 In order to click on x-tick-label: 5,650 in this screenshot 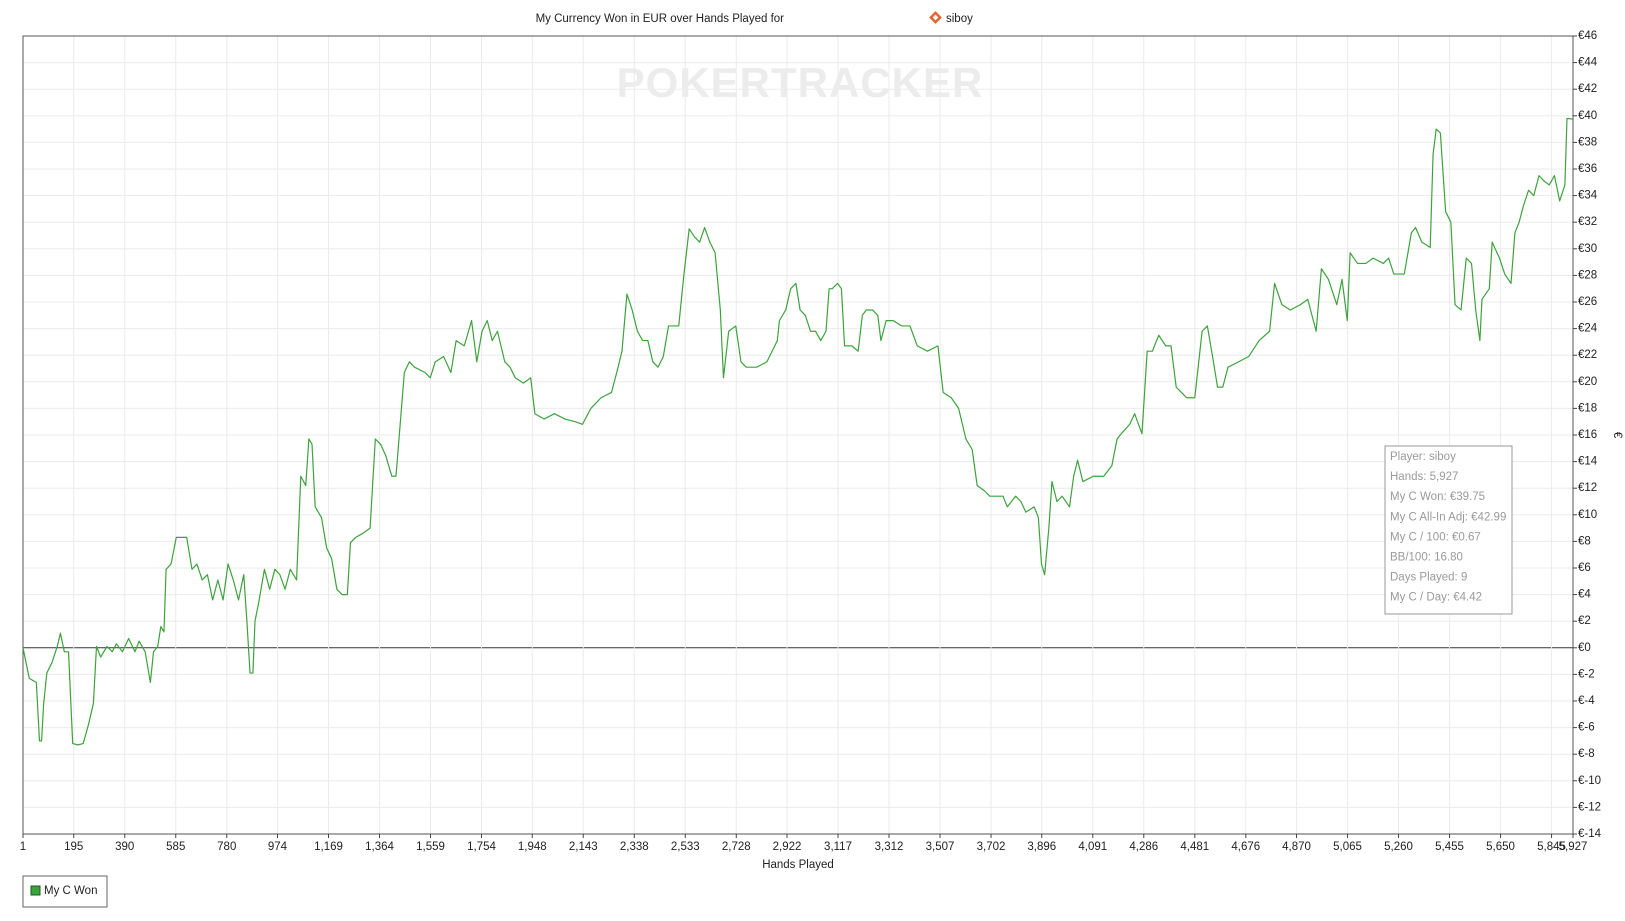, I will do `click(1500, 847)`.